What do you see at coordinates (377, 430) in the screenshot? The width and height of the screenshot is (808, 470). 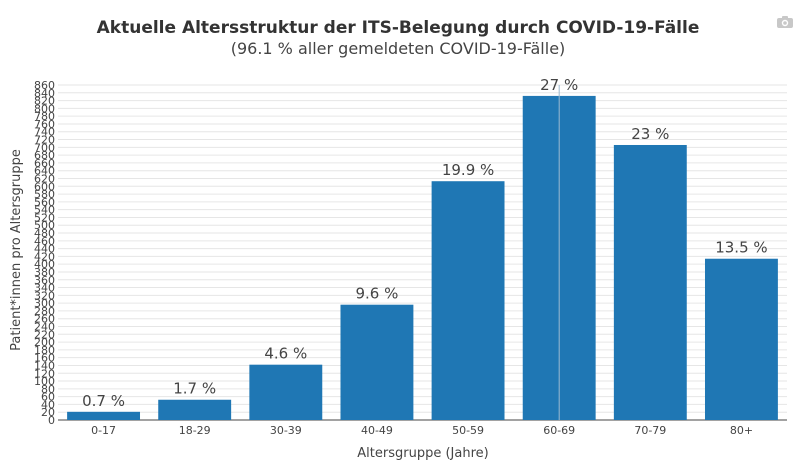 I see `x-tick-label: 40-49` at bounding box center [377, 430].